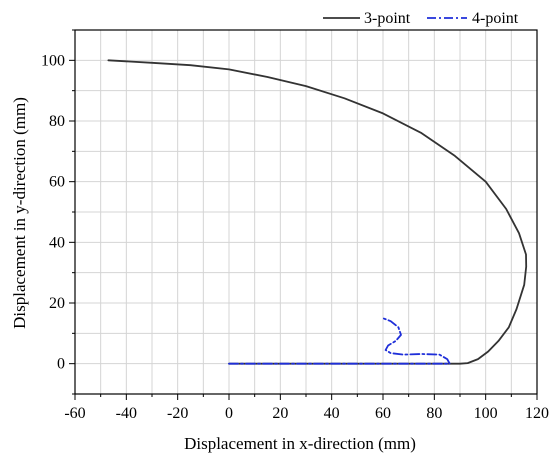  Describe the element at coordinates (537, 413) in the screenshot. I see `x-tick-label: 120` at that location.